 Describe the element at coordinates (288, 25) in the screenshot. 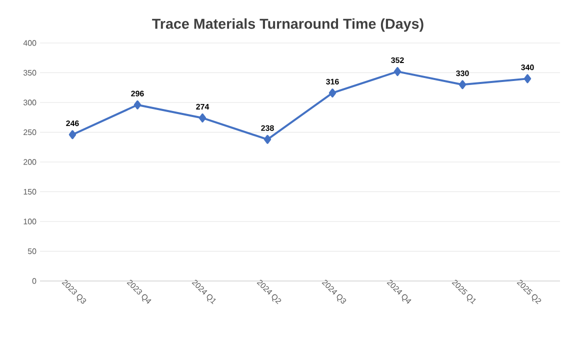

I see `chart-title: Trace Materials Turnaround Time (Days)` at that location.